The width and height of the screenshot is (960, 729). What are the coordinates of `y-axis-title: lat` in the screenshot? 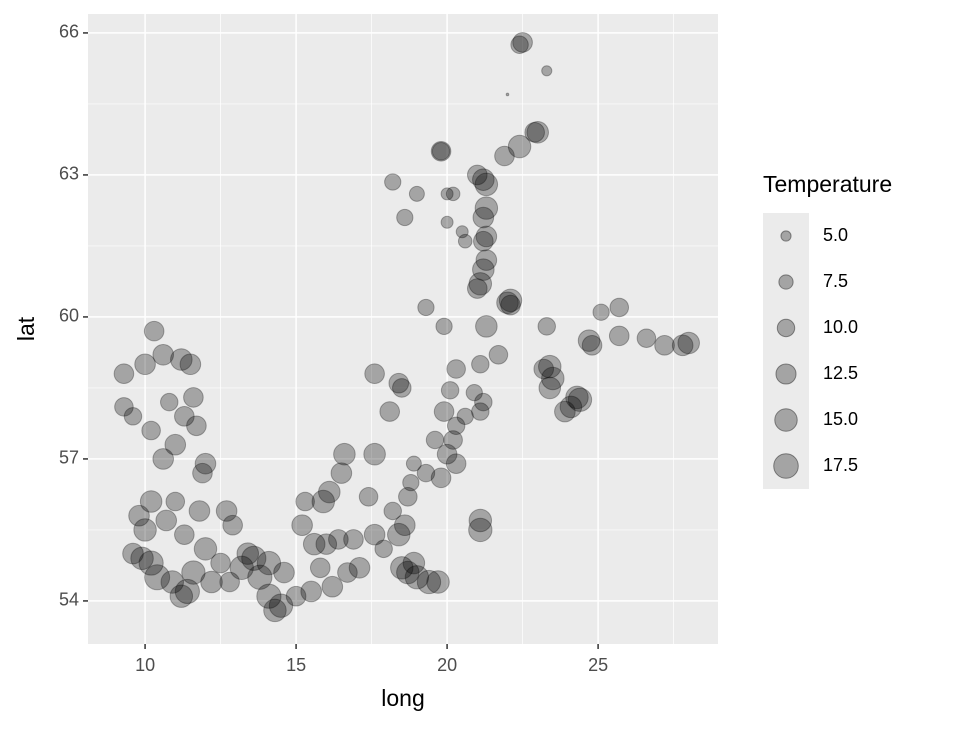 It's located at (26, 328).